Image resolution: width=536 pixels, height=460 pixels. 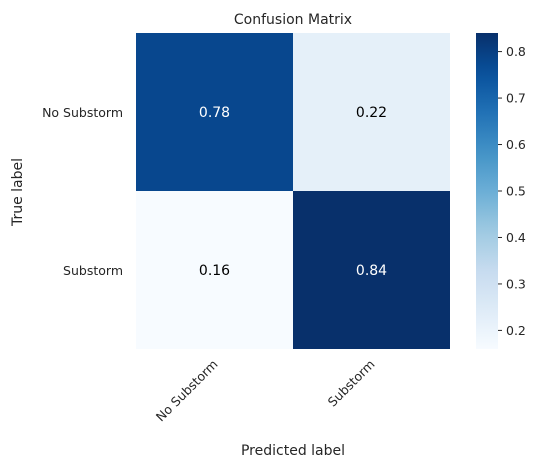 I want to click on colorbar-tick-label: 0.5, so click(x=516, y=191).